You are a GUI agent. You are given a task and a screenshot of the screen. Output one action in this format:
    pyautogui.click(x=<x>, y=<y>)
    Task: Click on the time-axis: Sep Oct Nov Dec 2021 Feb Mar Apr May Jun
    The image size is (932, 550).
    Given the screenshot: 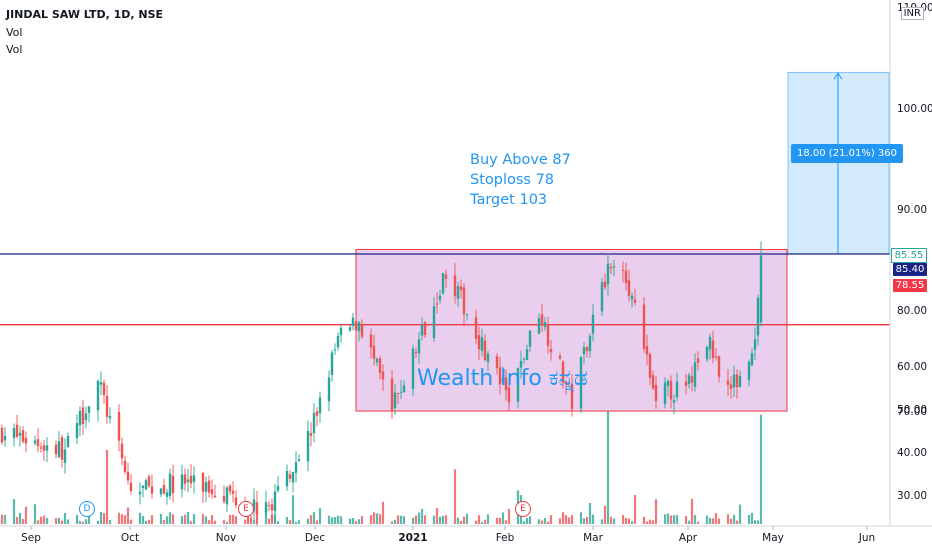 What is the action you would take?
    pyautogui.click(x=448, y=535)
    